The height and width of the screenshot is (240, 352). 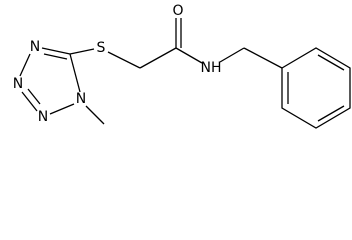 I want to click on benzene-ring, so click(x=316, y=88).